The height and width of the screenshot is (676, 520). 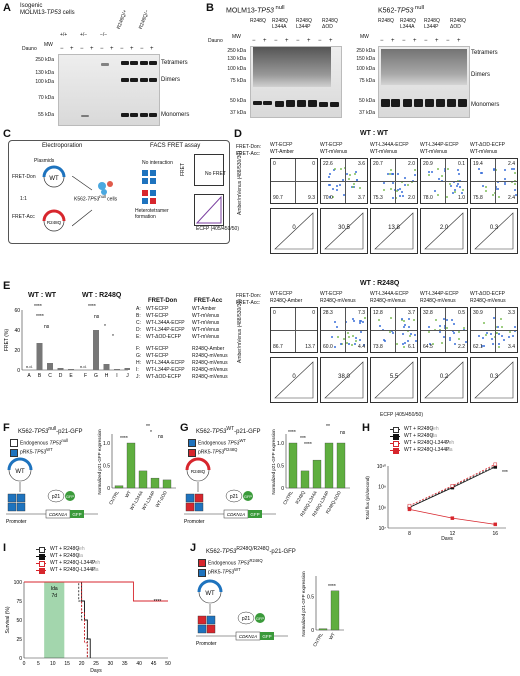 I want to click on panel-label-f: F, so click(x=6, y=428).